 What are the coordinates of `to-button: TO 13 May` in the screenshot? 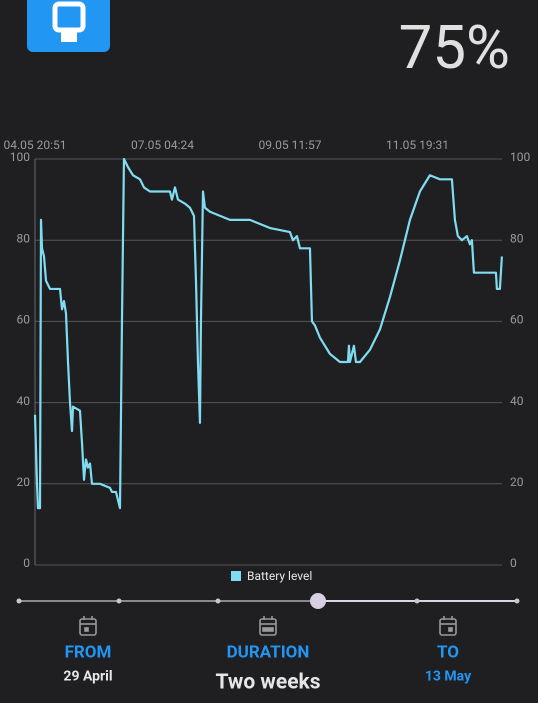 It's located at (448, 650).